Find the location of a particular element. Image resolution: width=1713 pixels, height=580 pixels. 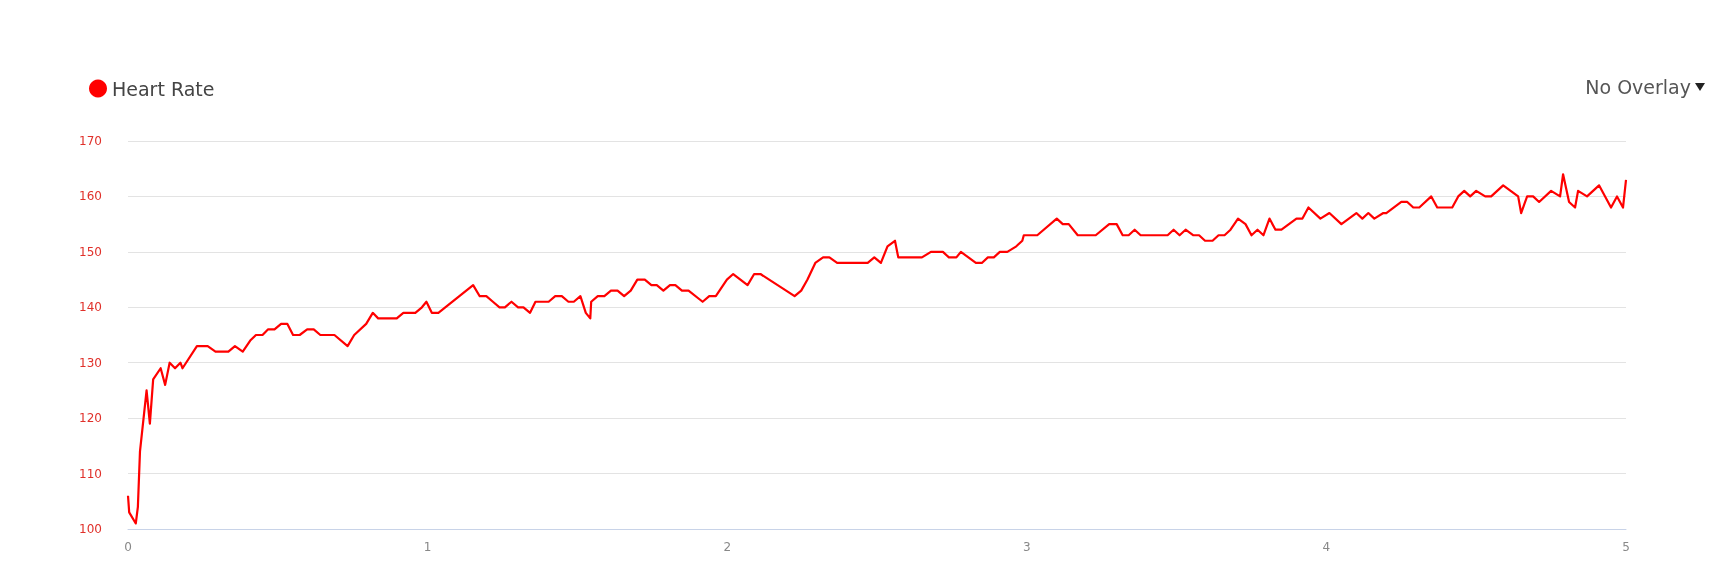

x-tick-label: 3 is located at coordinates (1026, 547).